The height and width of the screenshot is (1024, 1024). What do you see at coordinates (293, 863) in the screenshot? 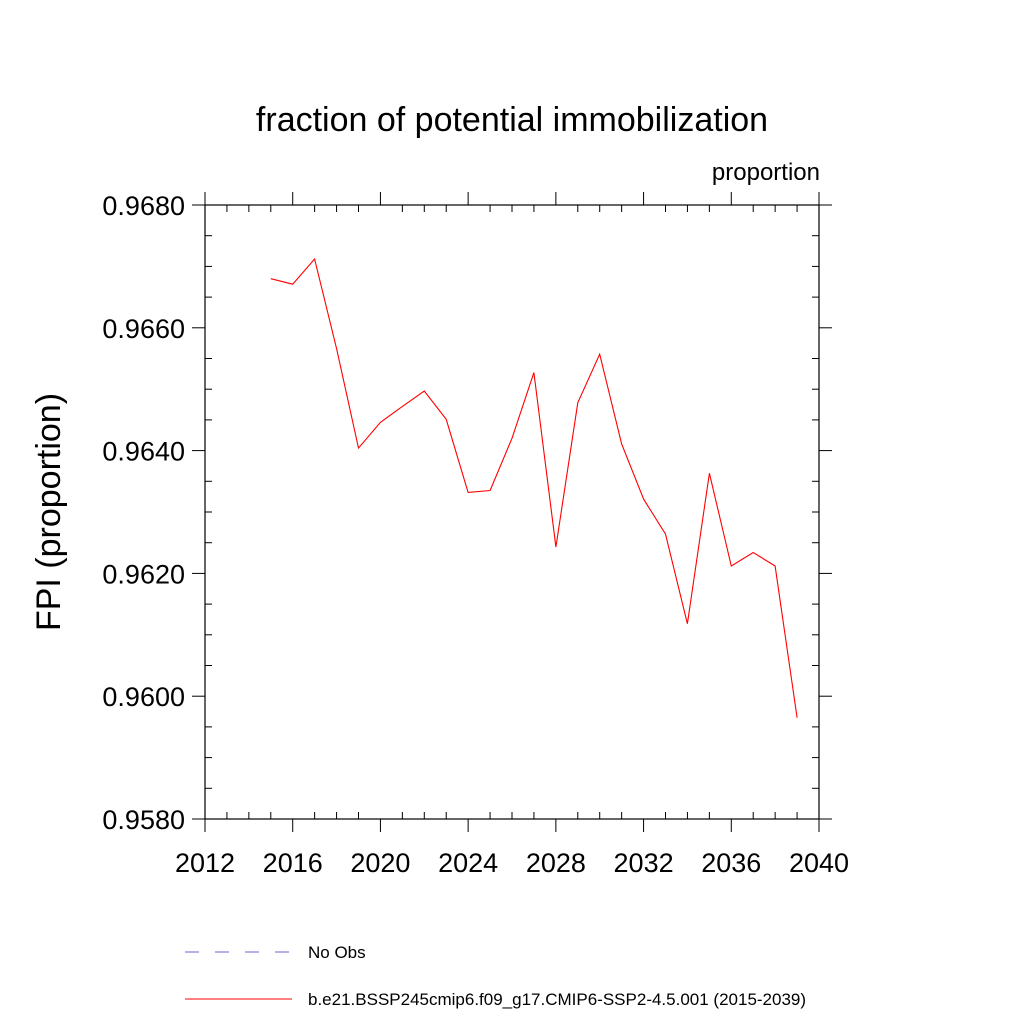
I see `x-tick-label: 2016` at bounding box center [293, 863].